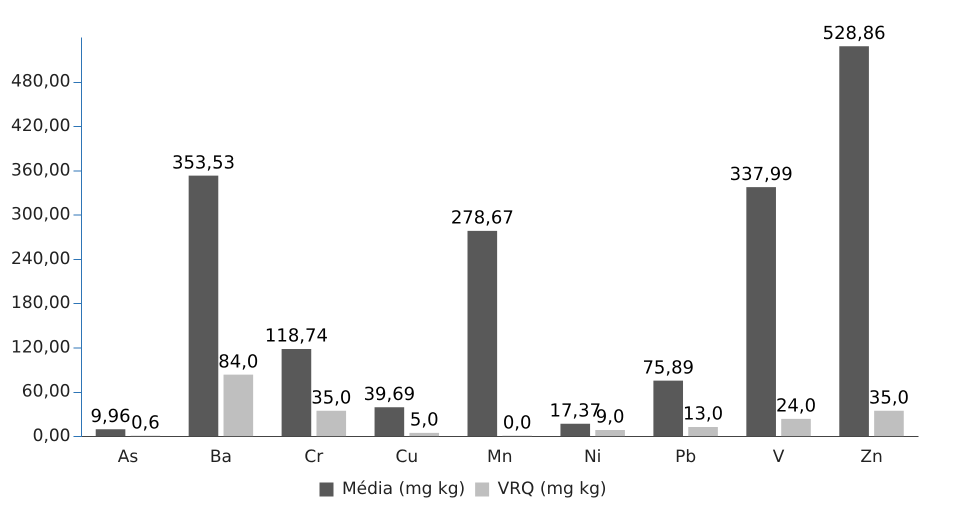 The height and width of the screenshot is (519, 966). What do you see at coordinates (110, 416) in the screenshot?
I see `data-label: 9,96` at bounding box center [110, 416].